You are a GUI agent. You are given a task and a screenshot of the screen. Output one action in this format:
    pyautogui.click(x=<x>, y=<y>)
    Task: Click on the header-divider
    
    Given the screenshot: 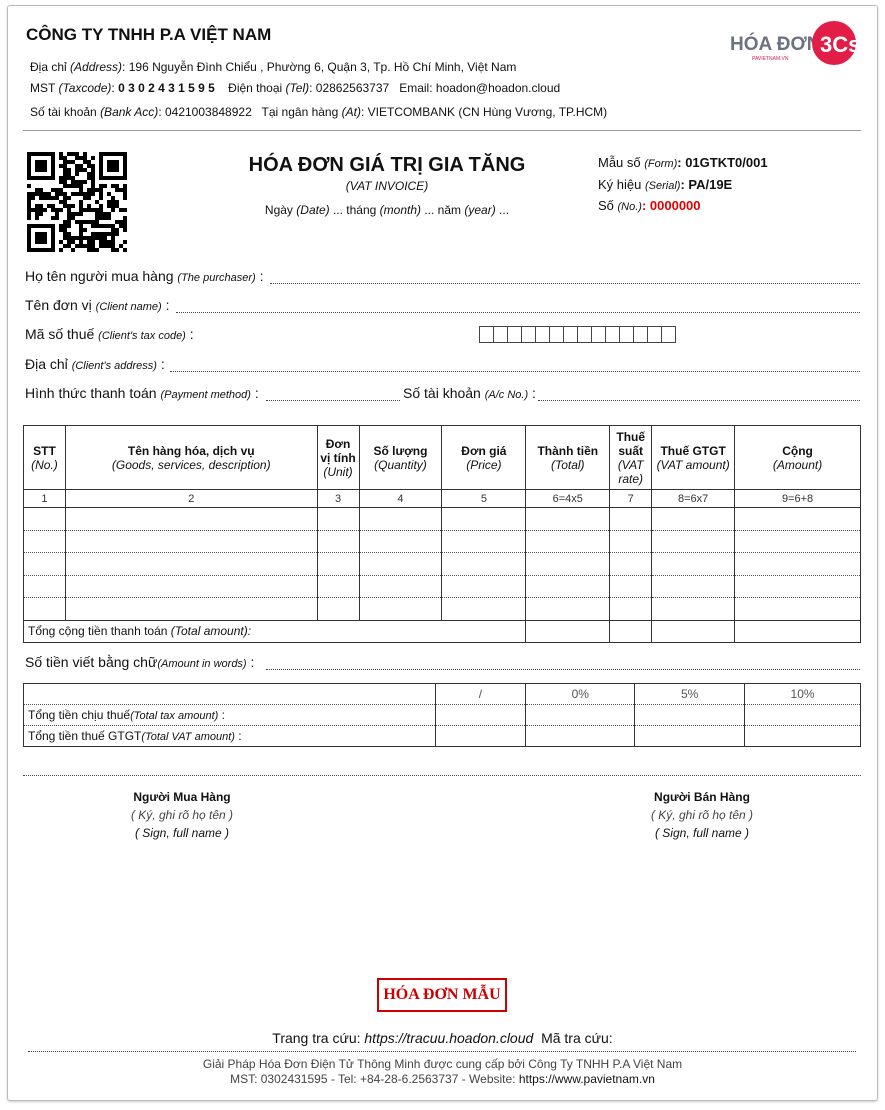 What is the action you would take?
    pyautogui.click(x=442, y=130)
    